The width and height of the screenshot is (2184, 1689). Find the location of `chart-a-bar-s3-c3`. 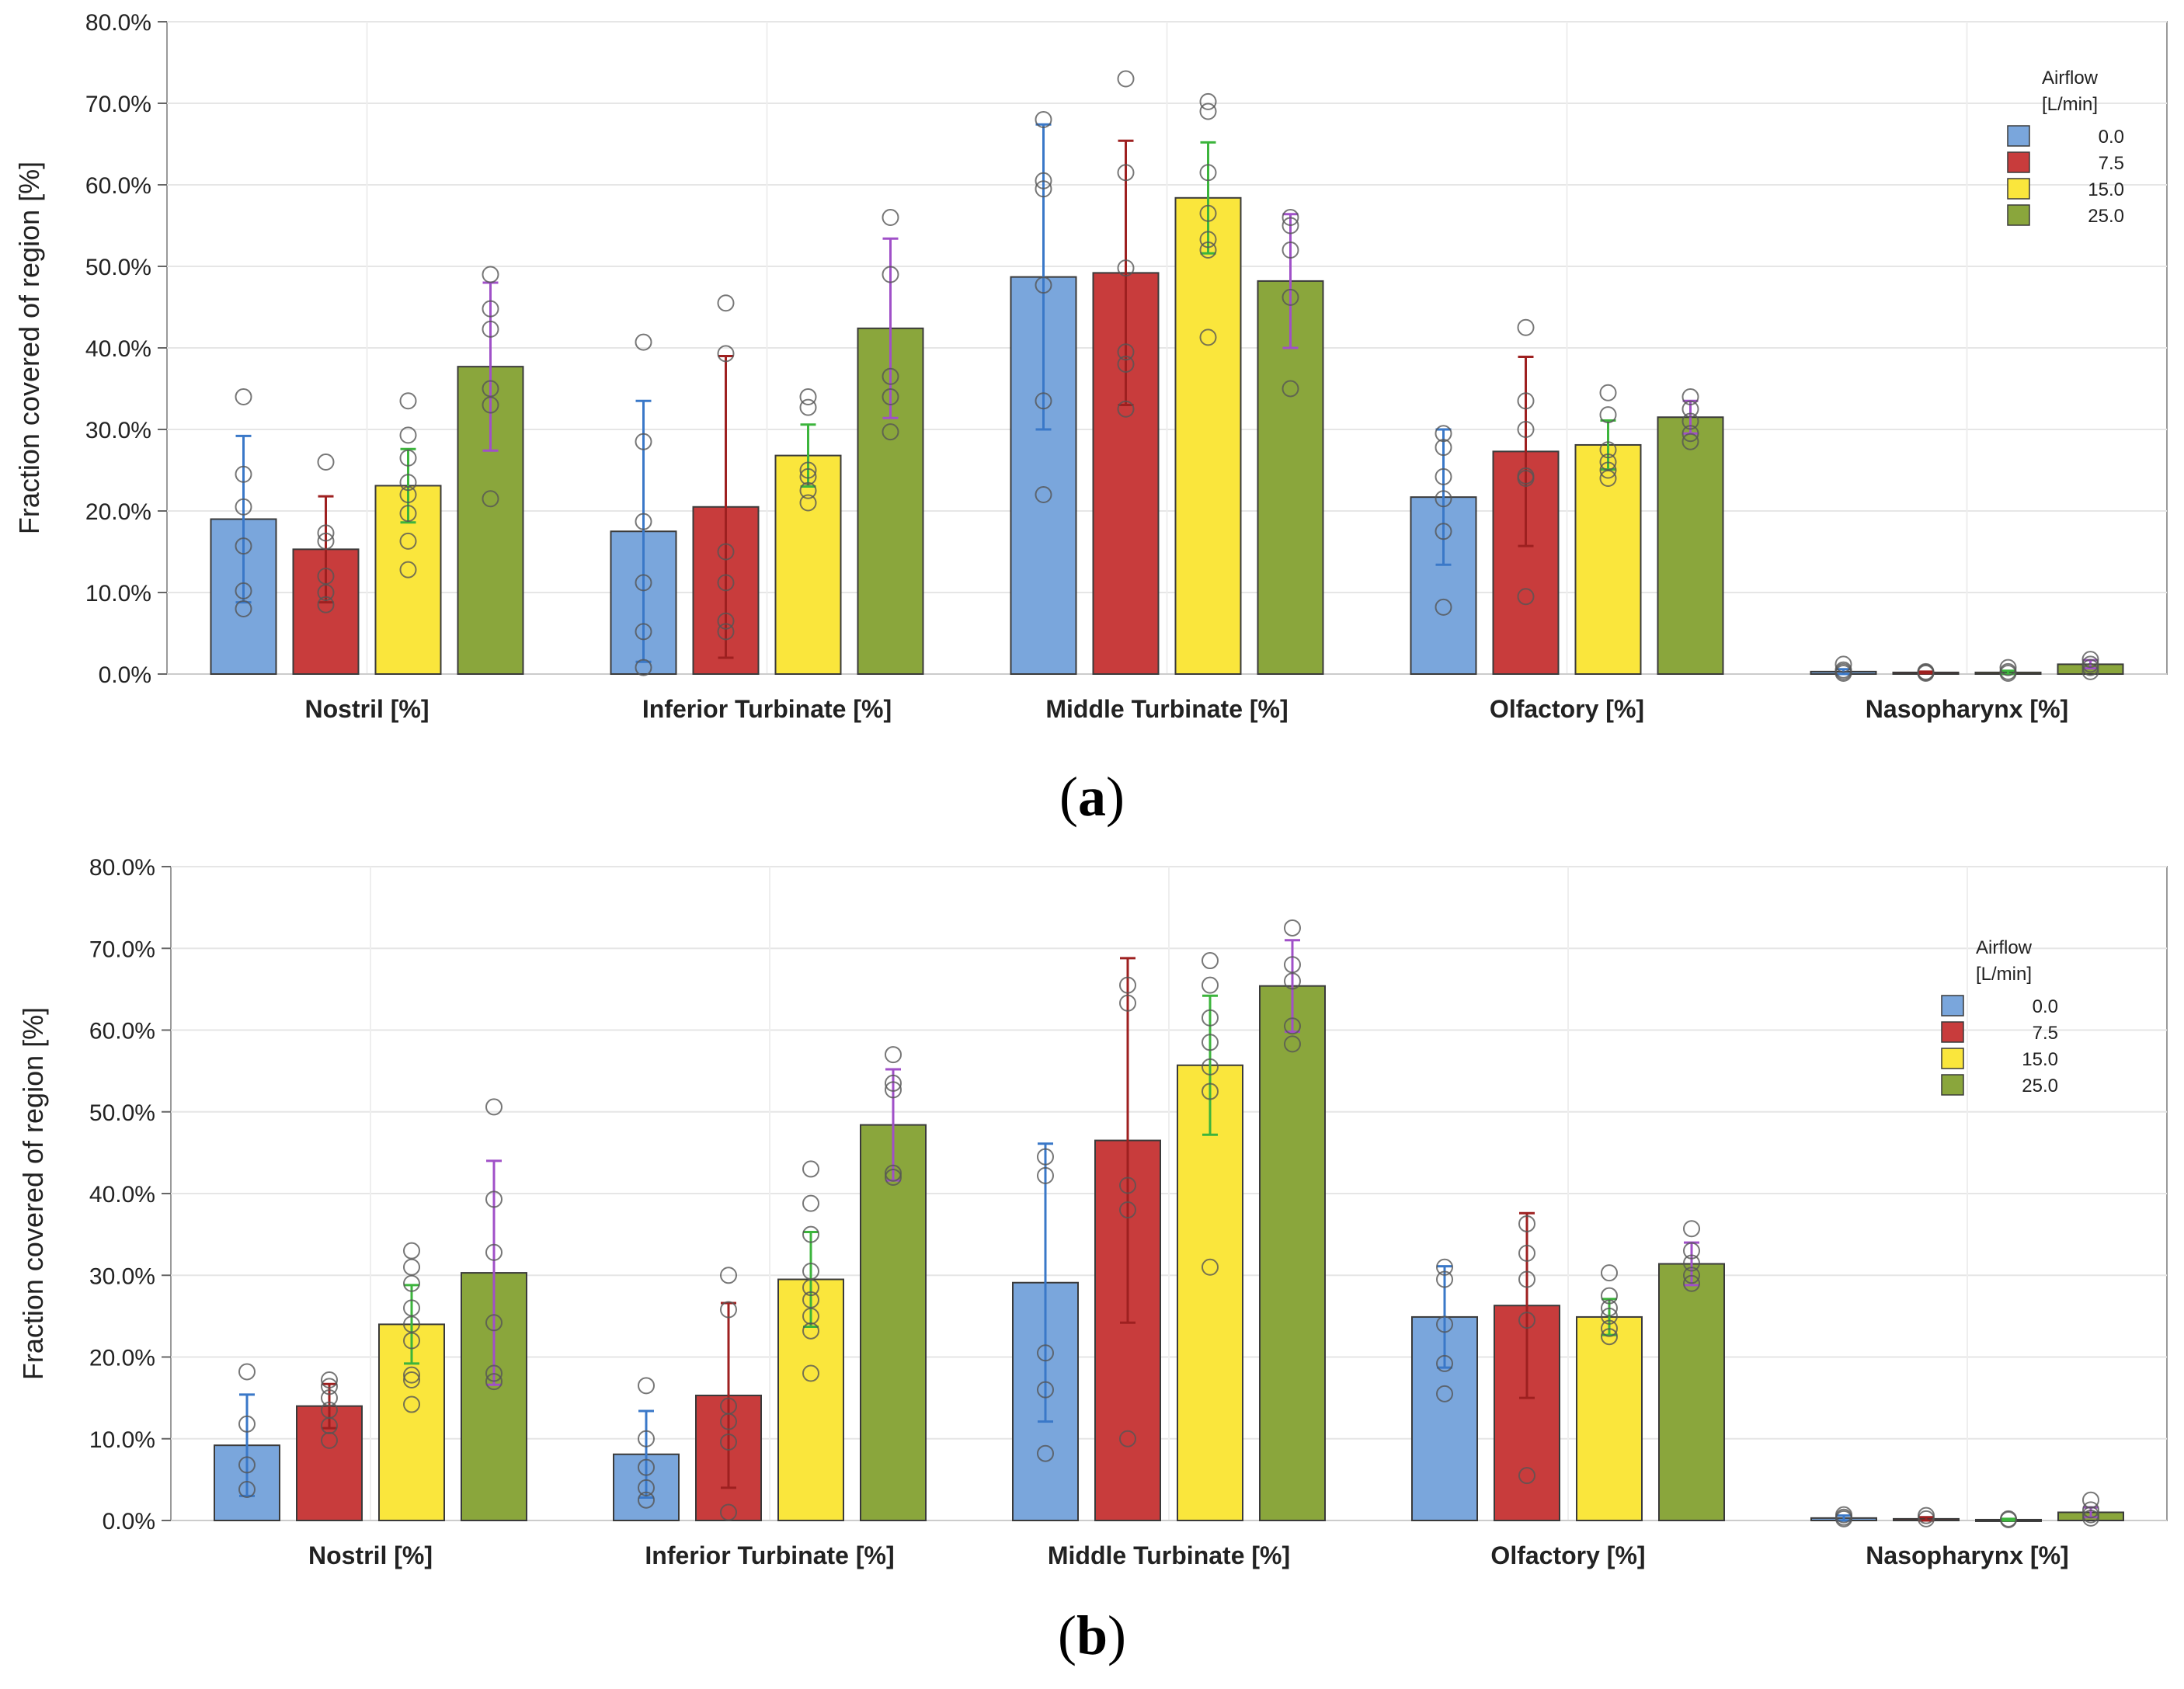

chart-a-bar-s3-c3 is located at coordinates (1690, 546).